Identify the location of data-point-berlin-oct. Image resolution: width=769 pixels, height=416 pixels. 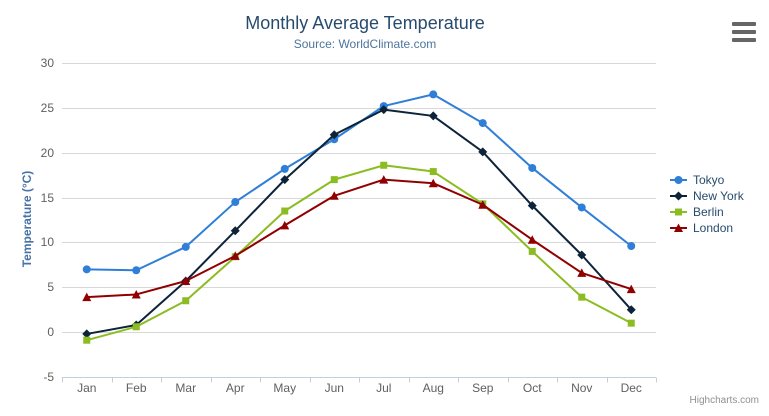
(532, 251).